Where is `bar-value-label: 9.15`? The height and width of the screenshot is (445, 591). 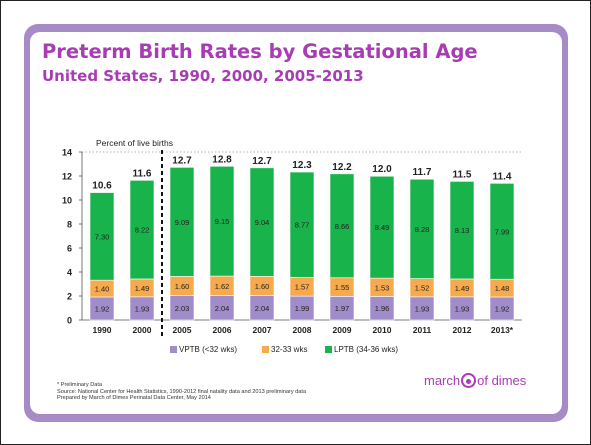 bar-value-label: 9.15 is located at coordinates (222, 221).